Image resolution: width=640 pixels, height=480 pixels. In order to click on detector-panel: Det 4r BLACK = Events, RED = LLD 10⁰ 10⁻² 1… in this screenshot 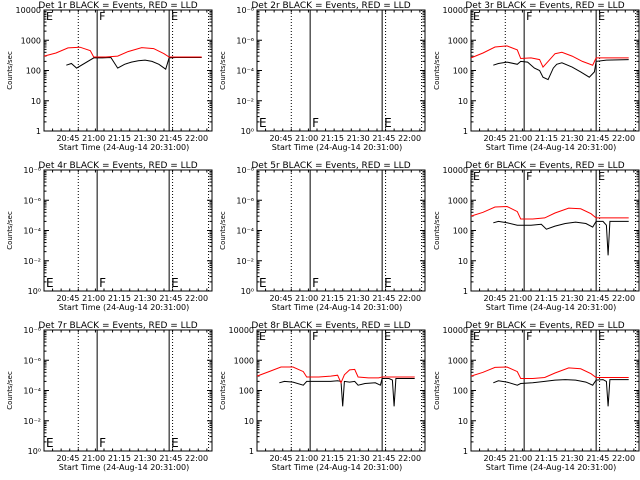, I will do `click(109, 236)`.